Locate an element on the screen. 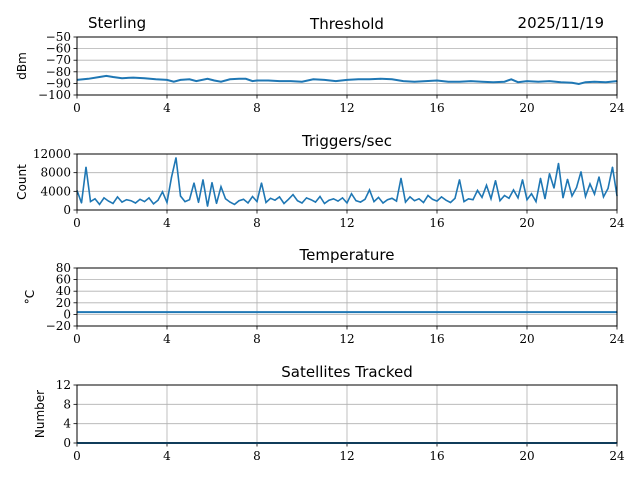 The width and height of the screenshot is (640, 484). y-axis-label: dBm is located at coordinates (22, 66).